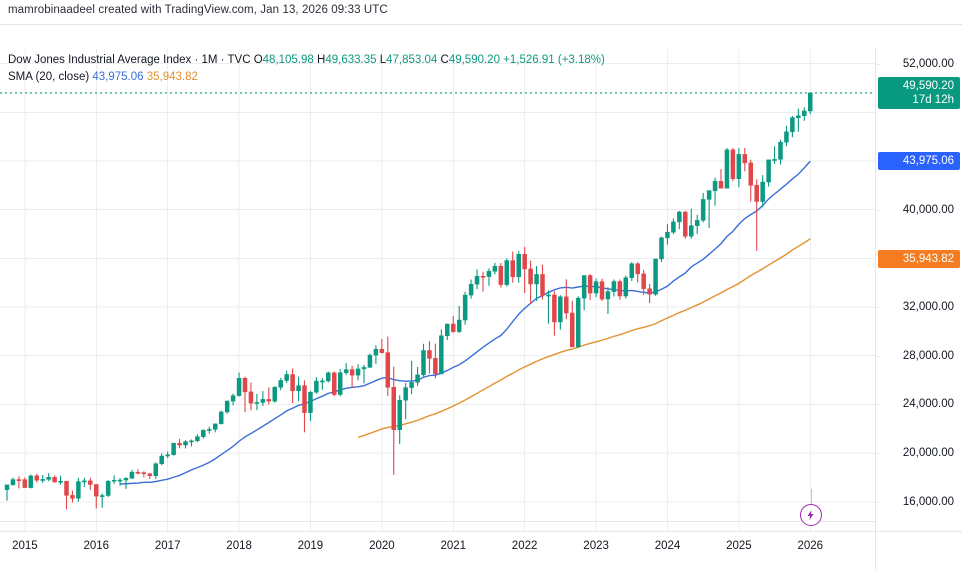 Image resolution: width=962 pixels, height=571 pixels. I want to click on time-axis-tick: 2015, so click(25, 546).